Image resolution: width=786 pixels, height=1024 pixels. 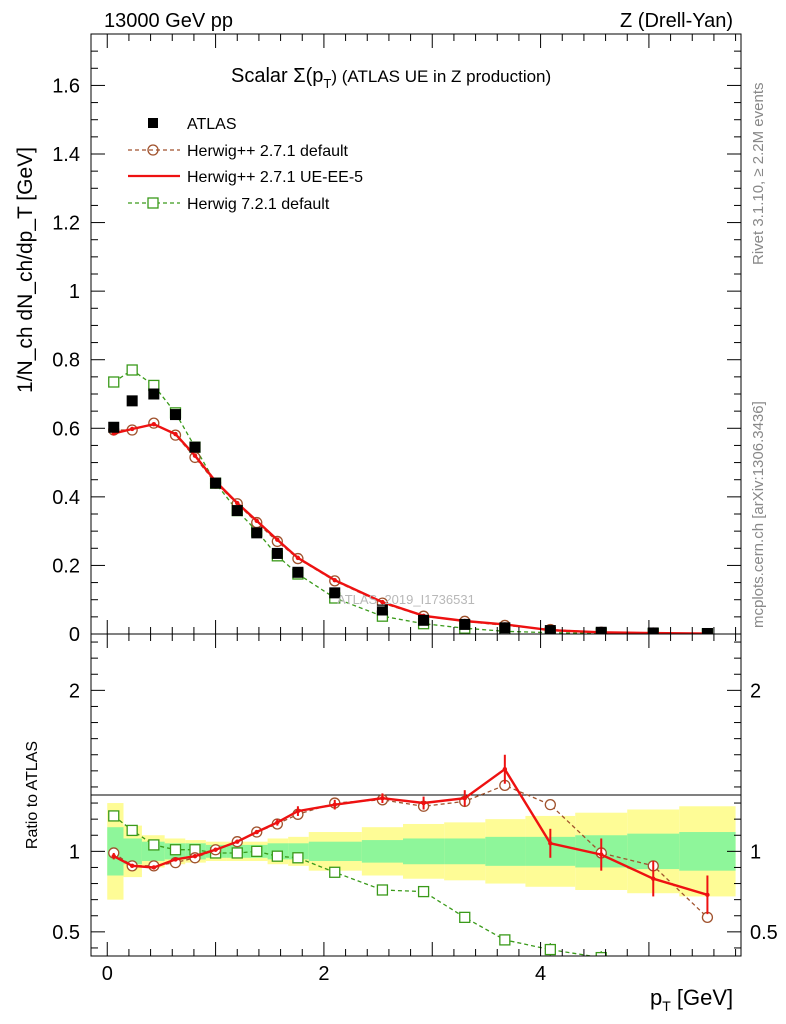 I want to click on chart-title: Scalar Σ(pT) (ATLAS UE in Z production), so click(x=391, y=78).